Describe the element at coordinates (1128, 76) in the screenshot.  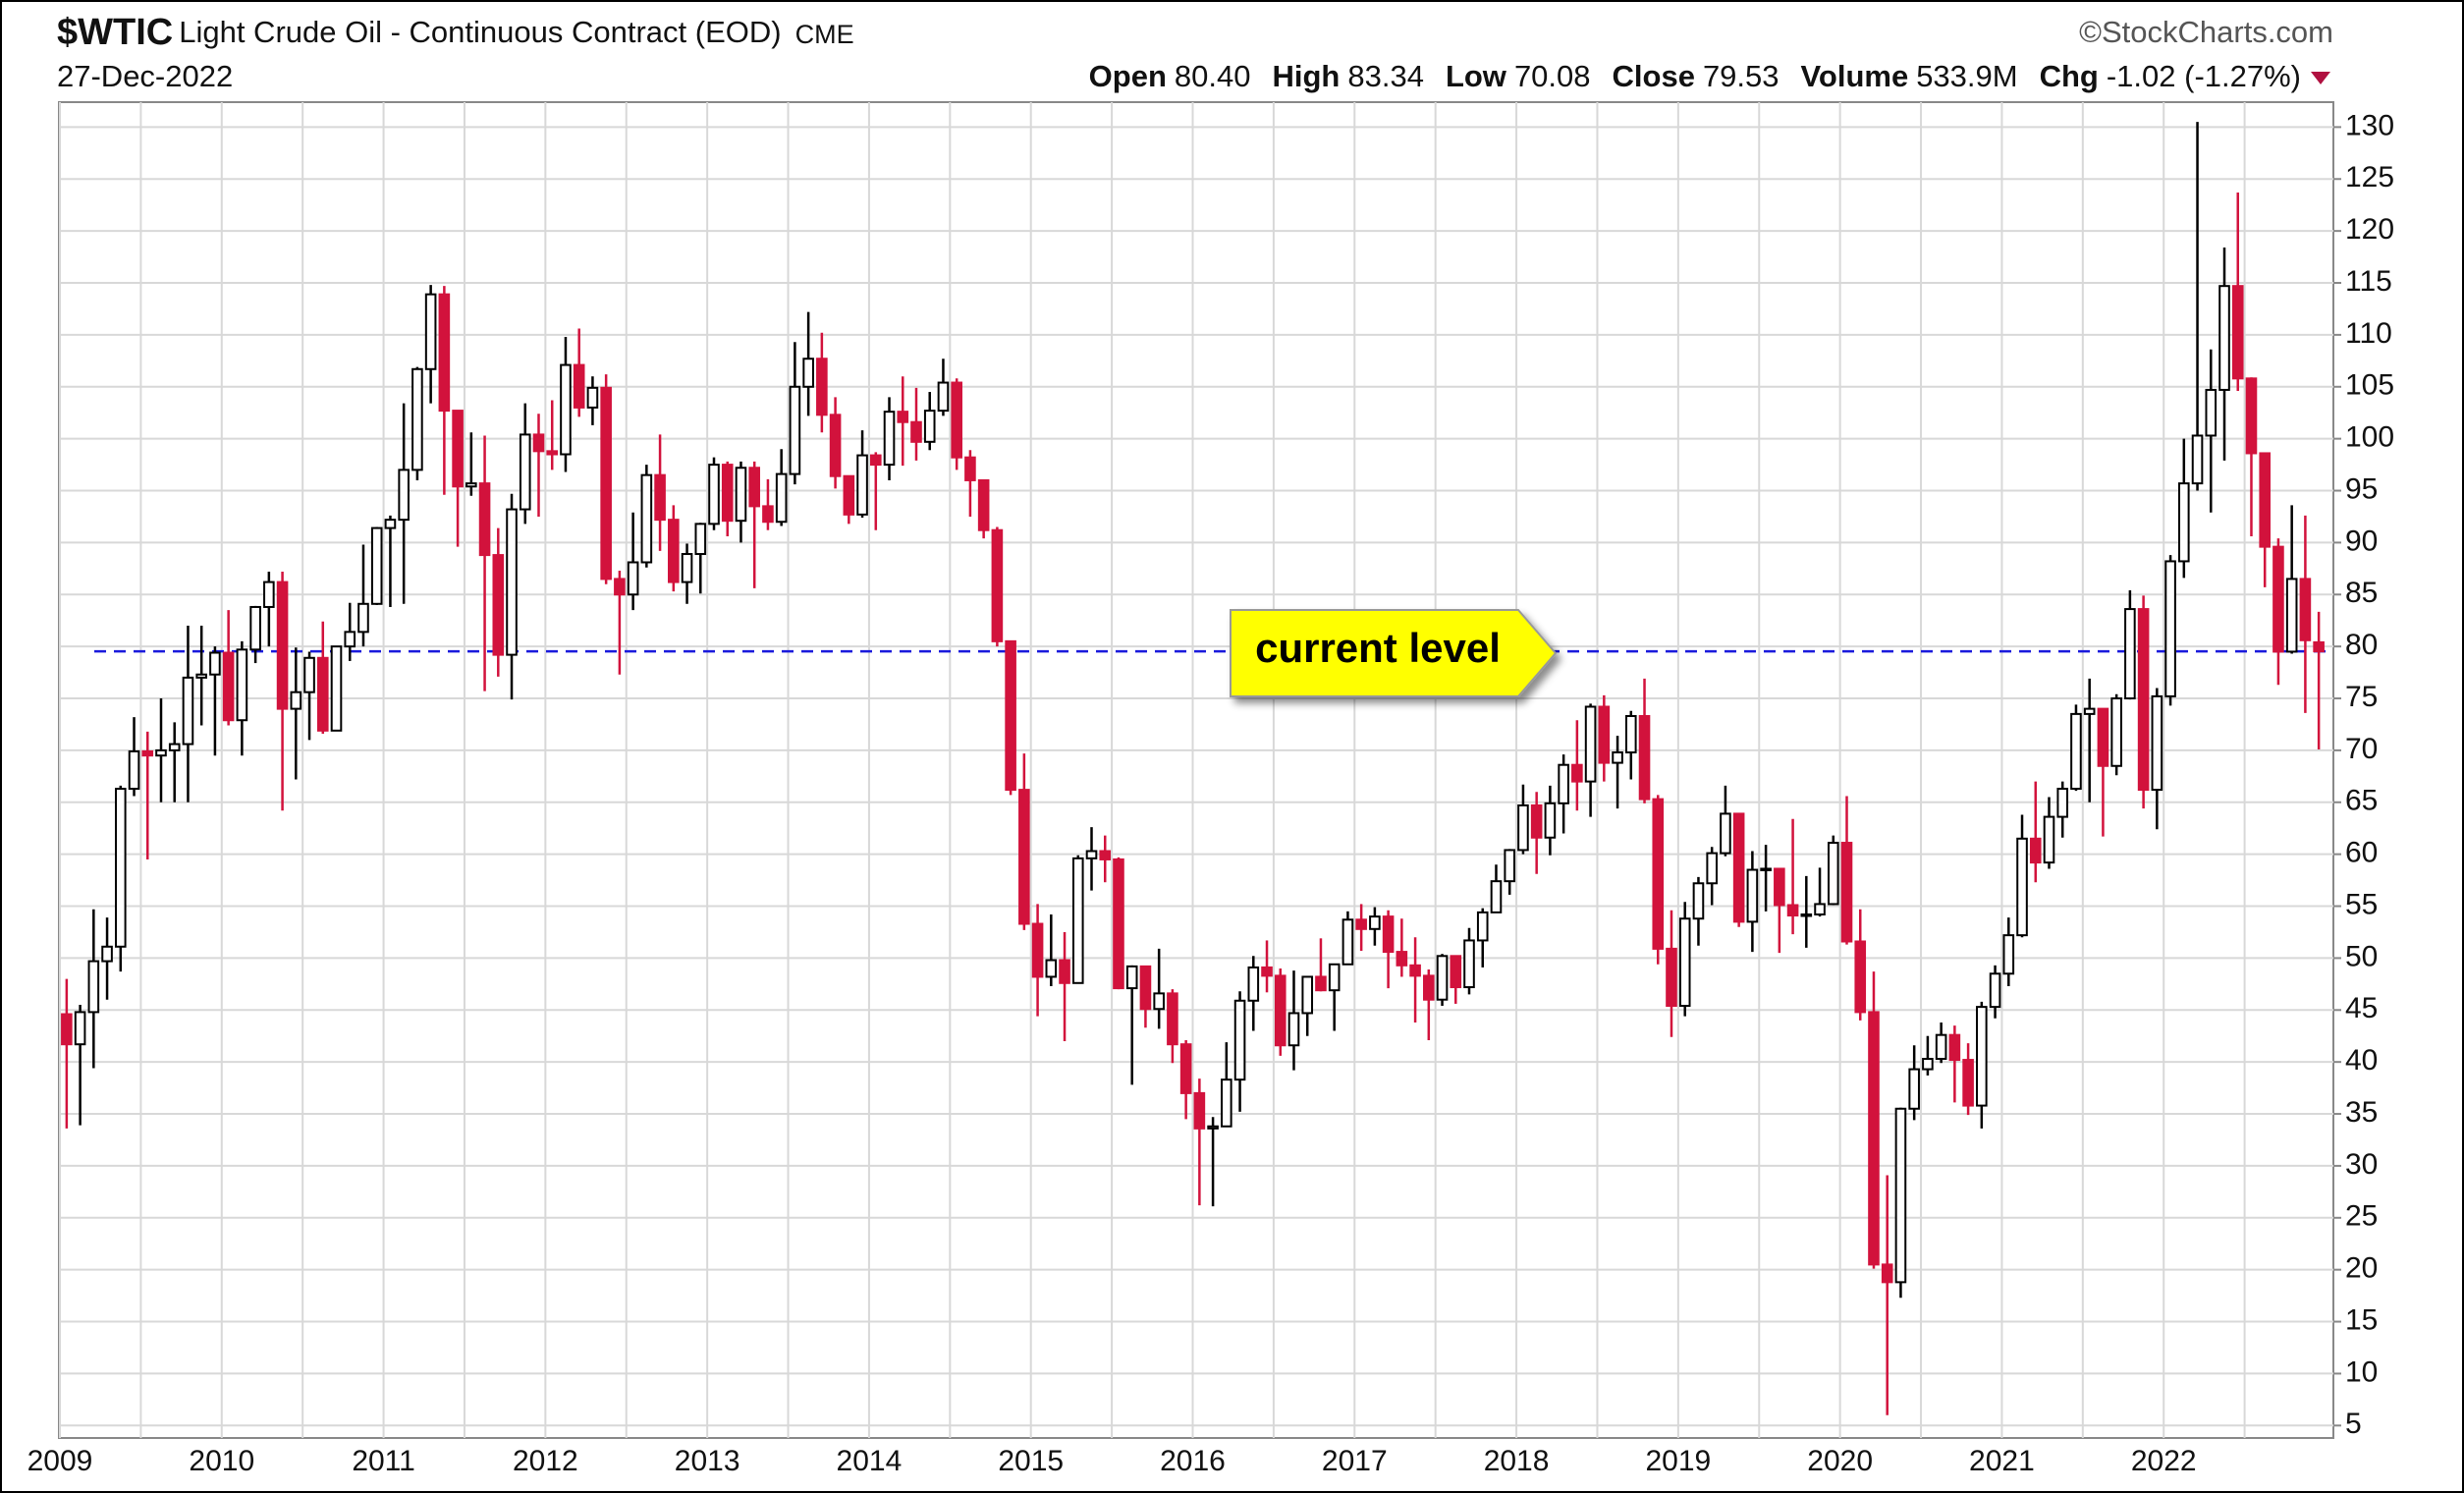
I see `stat-name: Open` at that location.